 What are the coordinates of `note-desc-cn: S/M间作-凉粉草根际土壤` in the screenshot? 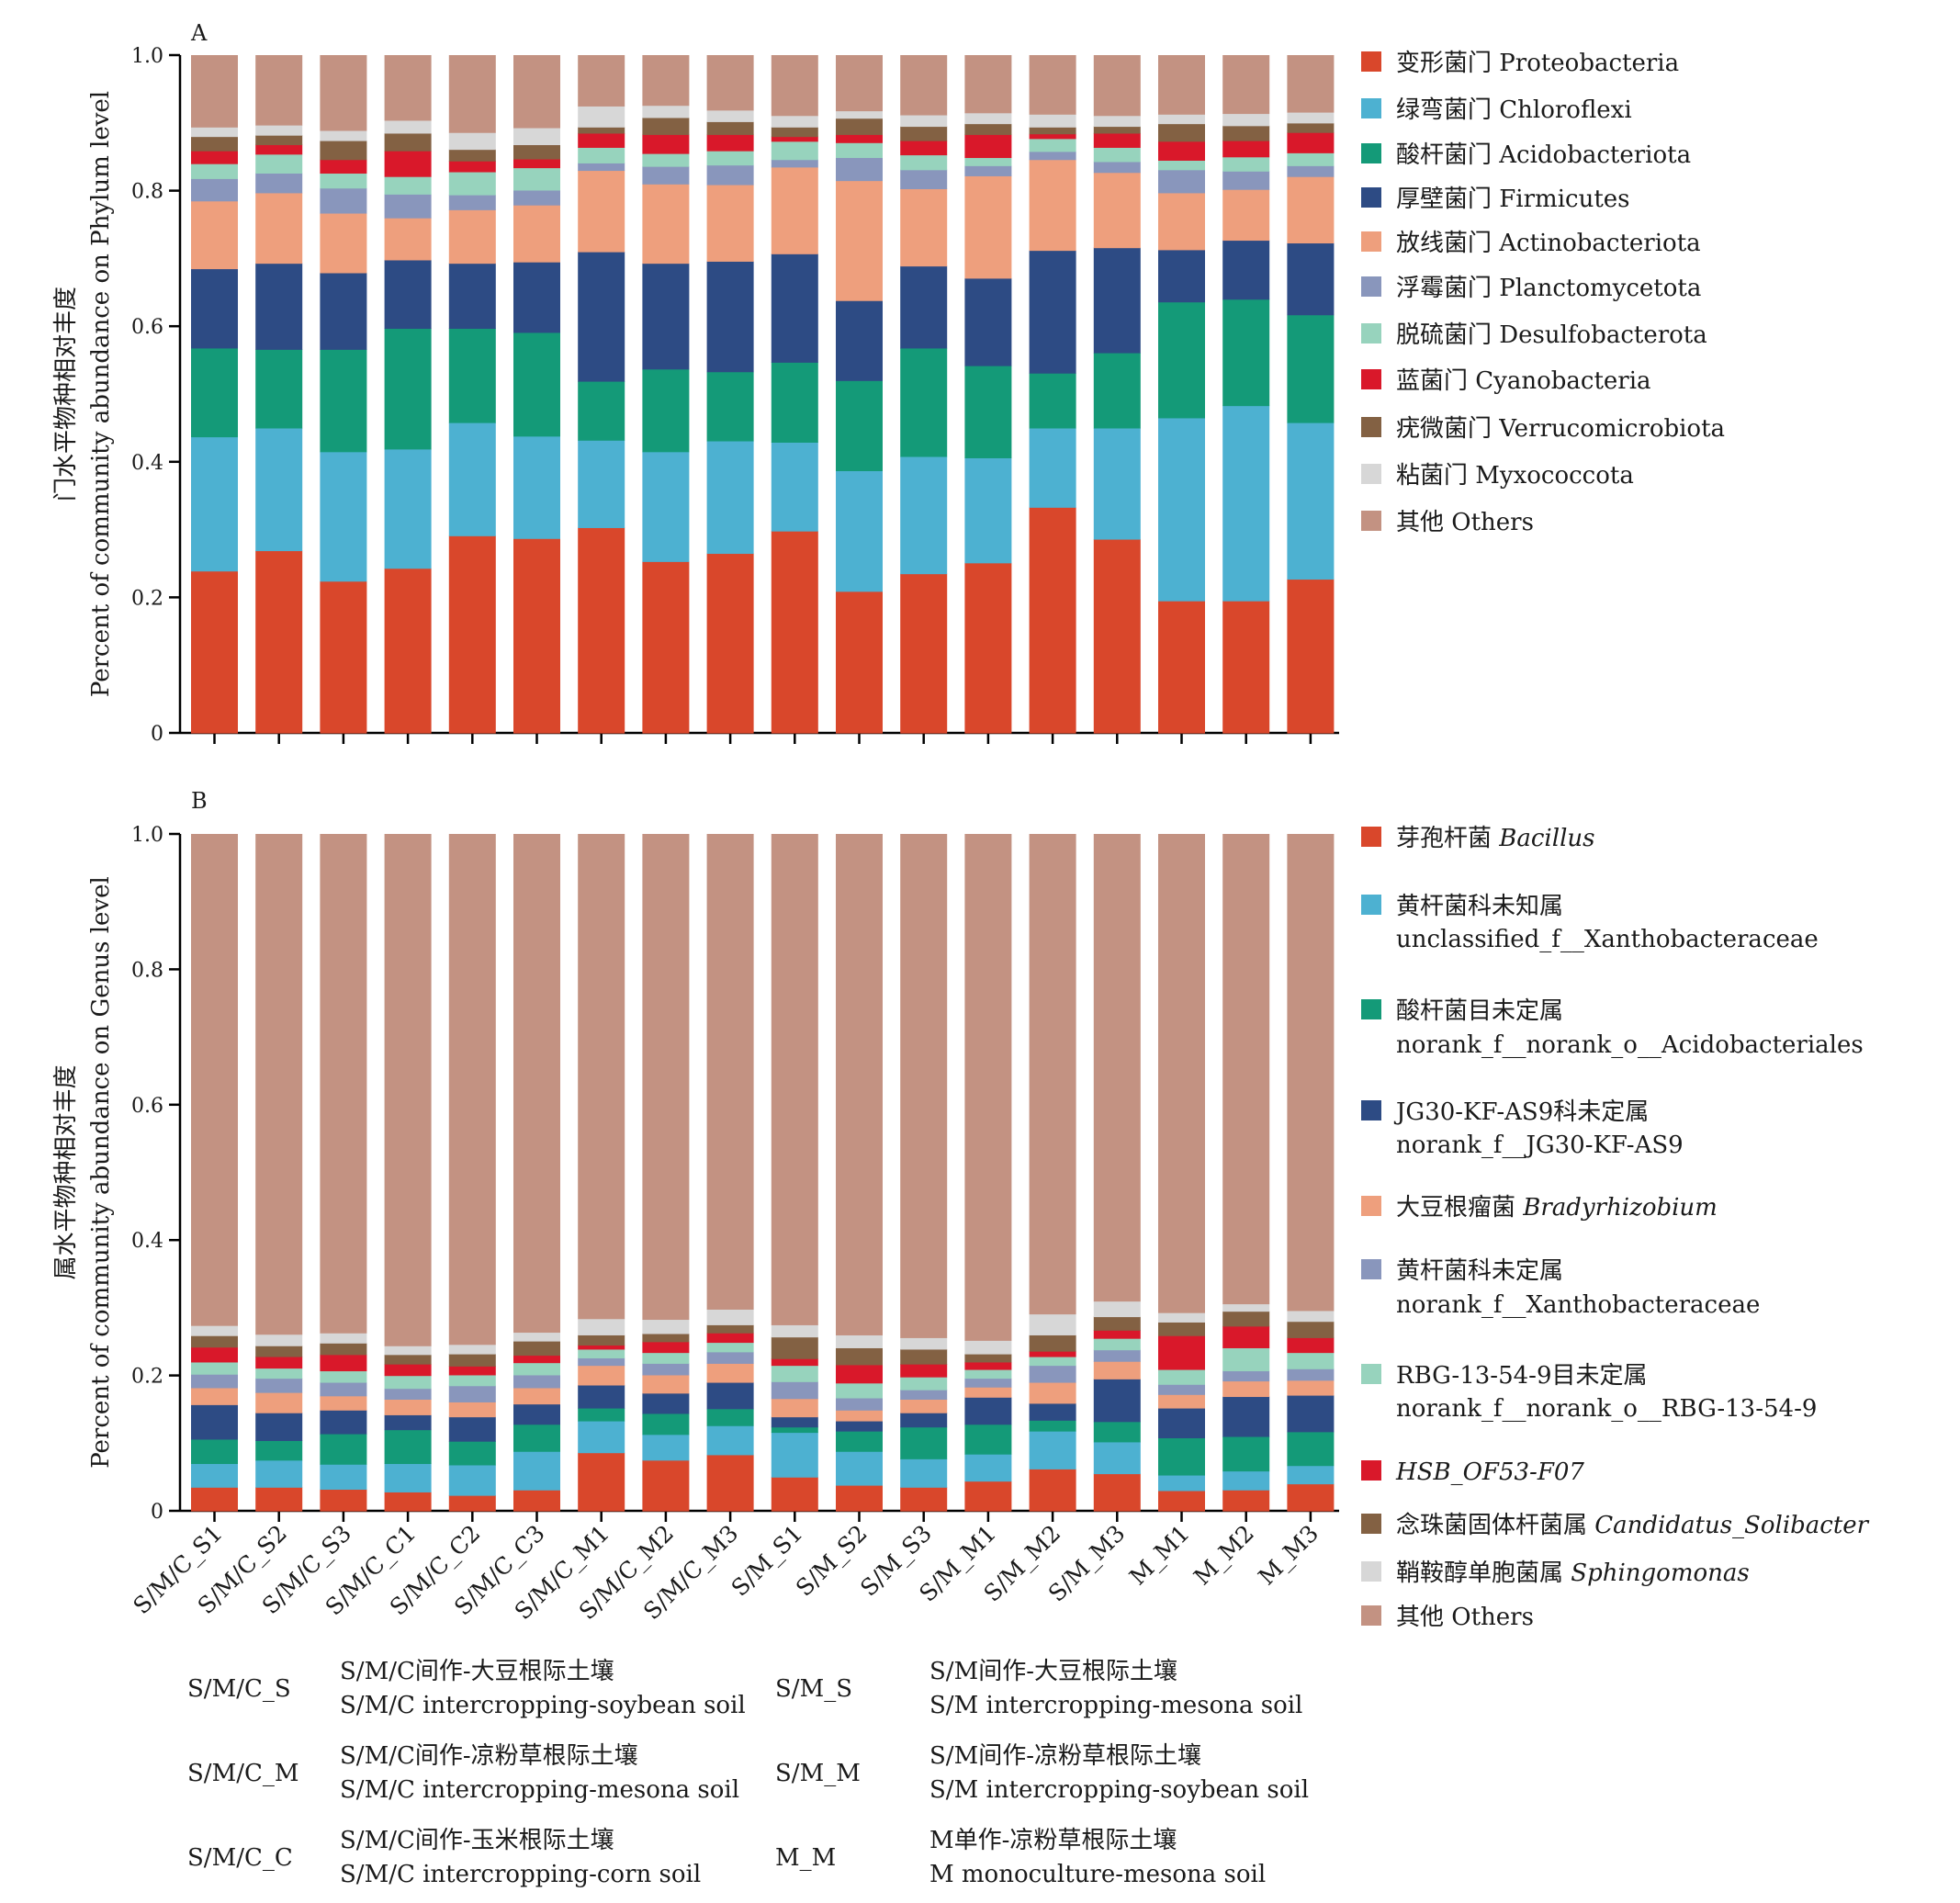 It's located at (1065, 1756).